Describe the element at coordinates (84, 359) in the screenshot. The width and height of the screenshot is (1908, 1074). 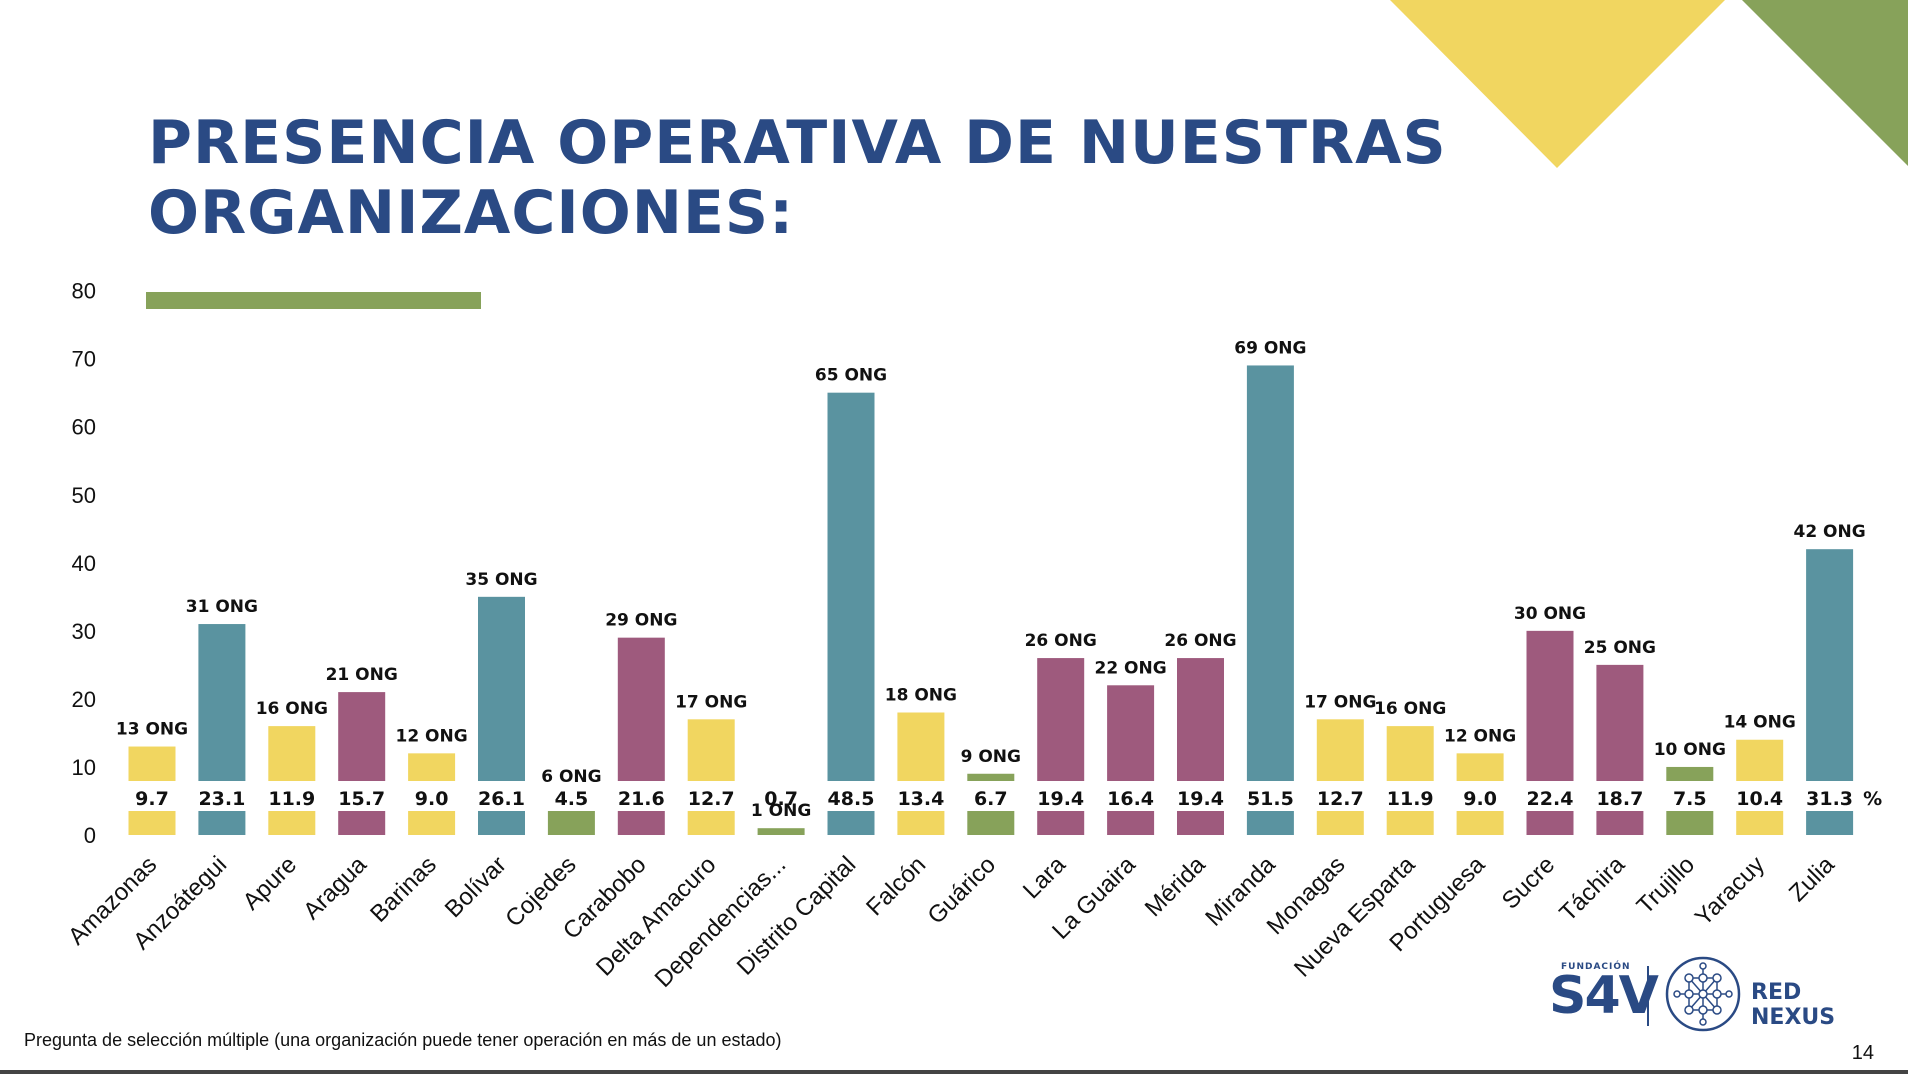
I see `y-tick-label: 70` at that location.